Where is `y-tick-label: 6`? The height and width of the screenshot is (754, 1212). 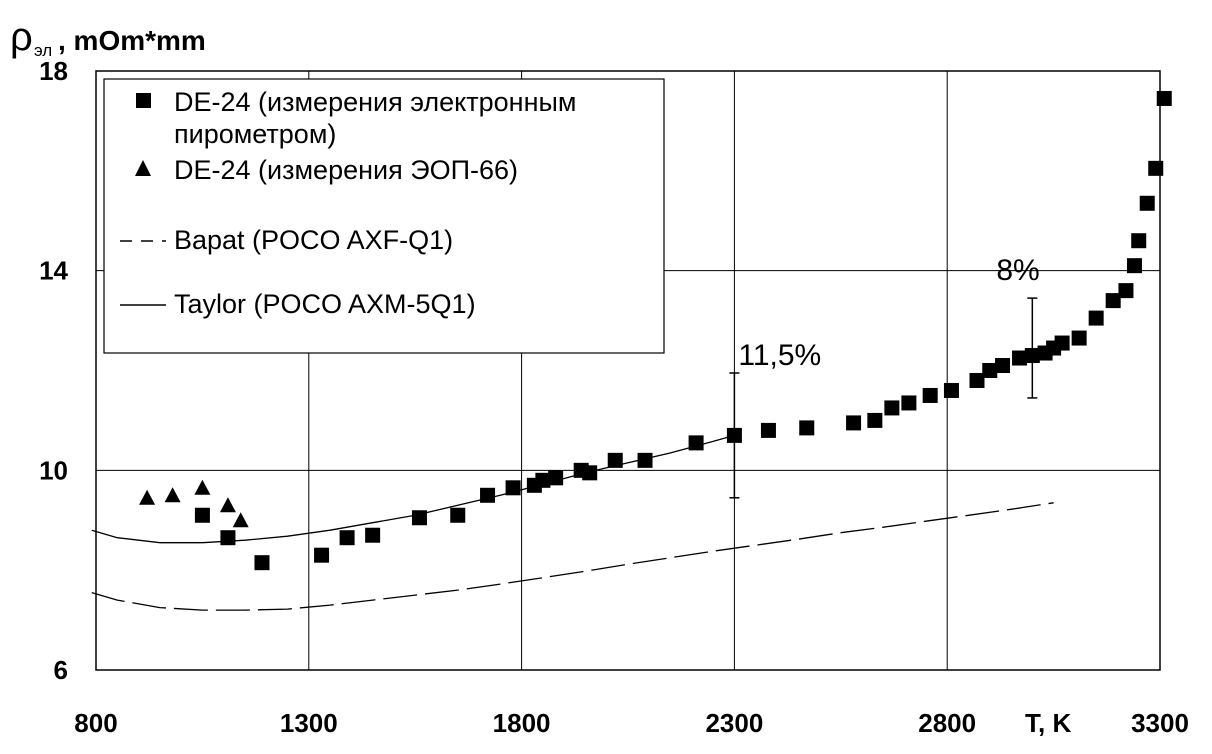
y-tick-label: 6 is located at coordinates (61, 670).